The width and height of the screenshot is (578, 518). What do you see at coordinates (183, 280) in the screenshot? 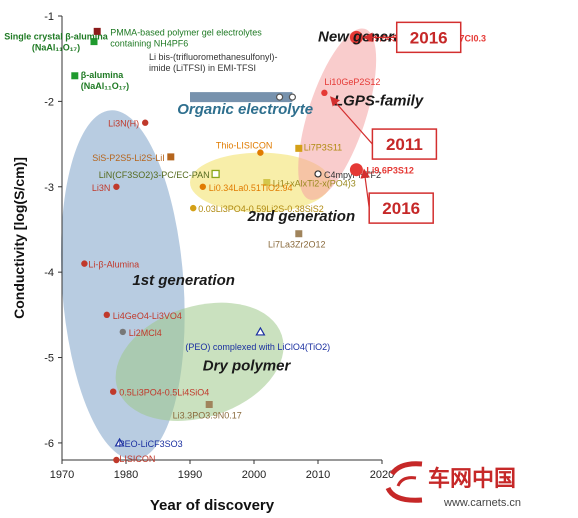
I see `region-label: 1st generation` at bounding box center [183, 280].